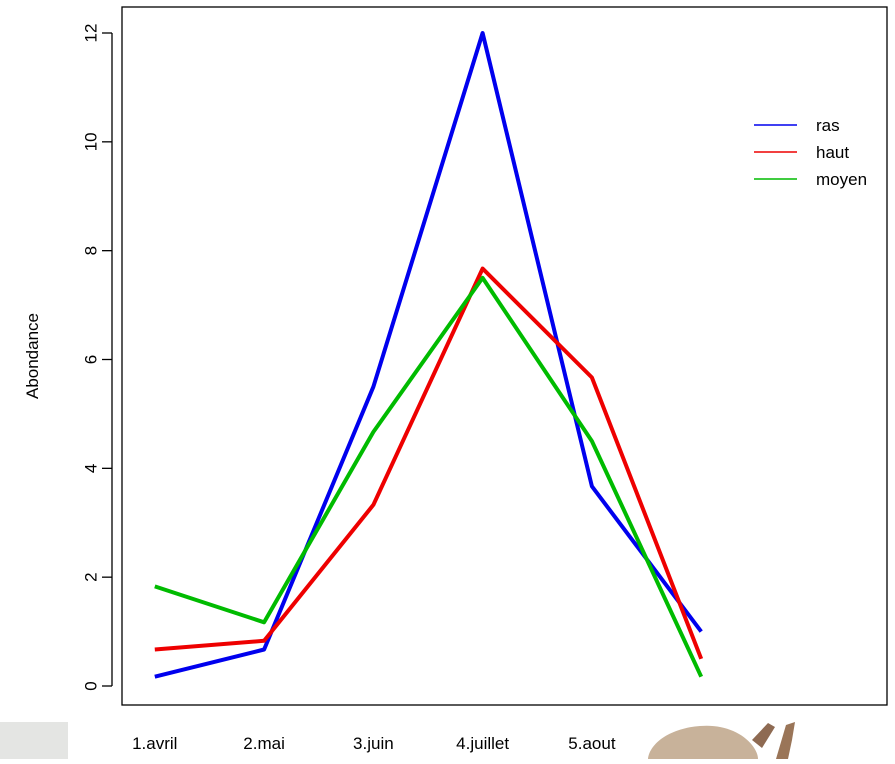  What do you see at coordinates (34, 740) in the screenshot?
I see `photo-fragment-left` at bounding box center [34, 740].